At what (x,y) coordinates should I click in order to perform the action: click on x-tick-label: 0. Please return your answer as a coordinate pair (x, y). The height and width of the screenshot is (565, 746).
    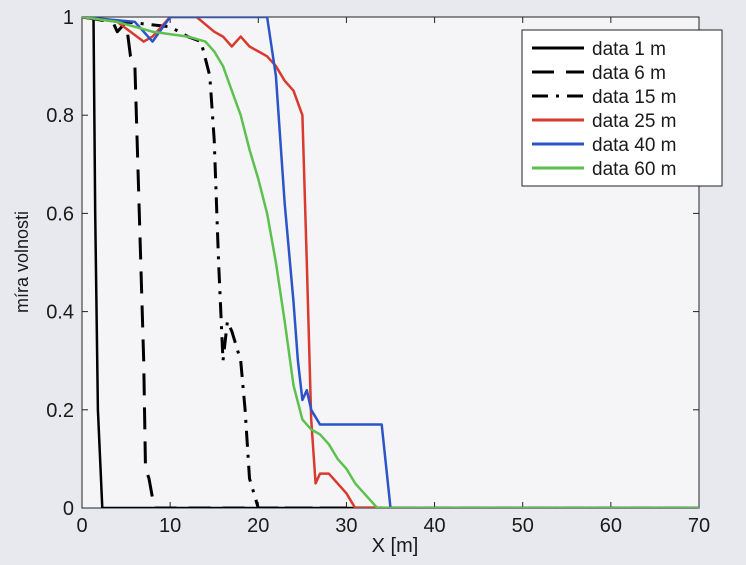
    Looking at the image, I should click on (81, 526).